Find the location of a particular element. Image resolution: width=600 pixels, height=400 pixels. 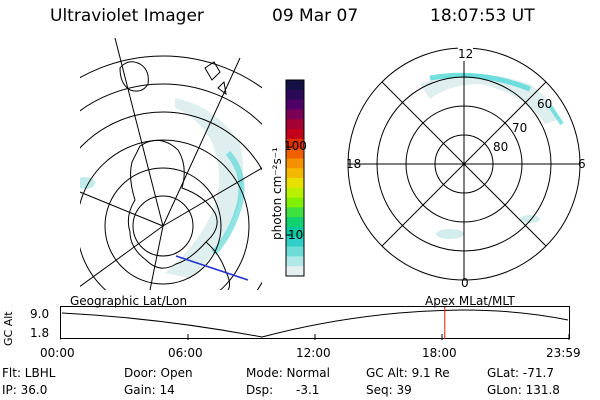

colorbar-tick-100: 100 is located at coordinates (295, 146).